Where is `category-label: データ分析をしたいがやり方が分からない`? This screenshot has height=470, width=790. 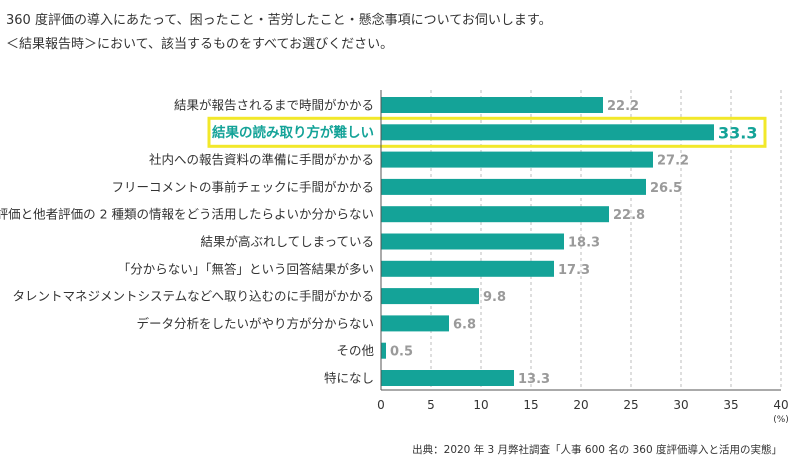 category-label: データ分析をしたいがやり方が分からない is located at coordinates (255, 323).